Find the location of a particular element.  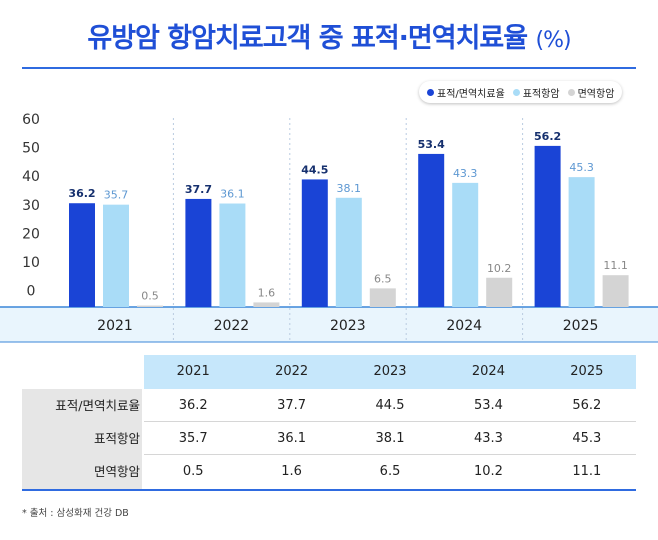

table-header-cell: 2025 is located at coordinates (587, 371).